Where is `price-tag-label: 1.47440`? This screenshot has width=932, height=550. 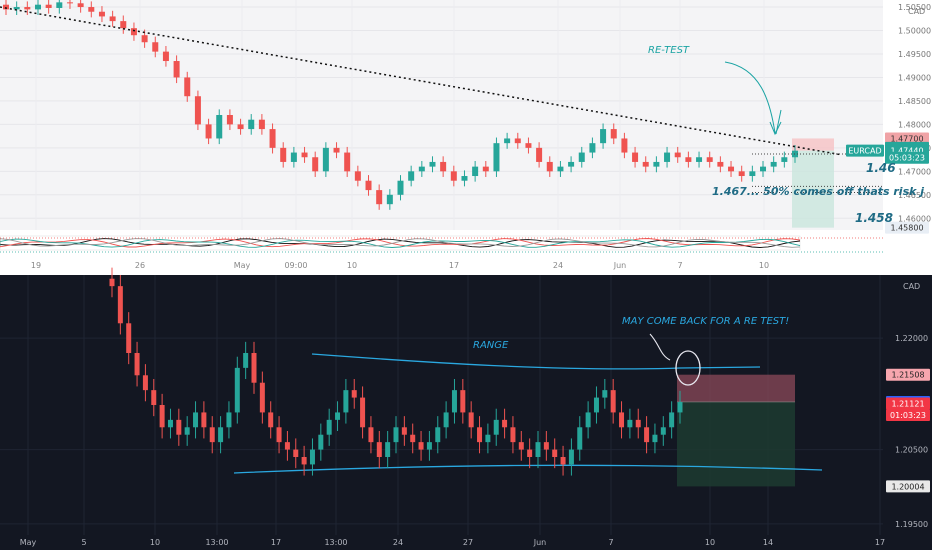
price-tag-label: 1.47440 is located at coordinates (906, 151).